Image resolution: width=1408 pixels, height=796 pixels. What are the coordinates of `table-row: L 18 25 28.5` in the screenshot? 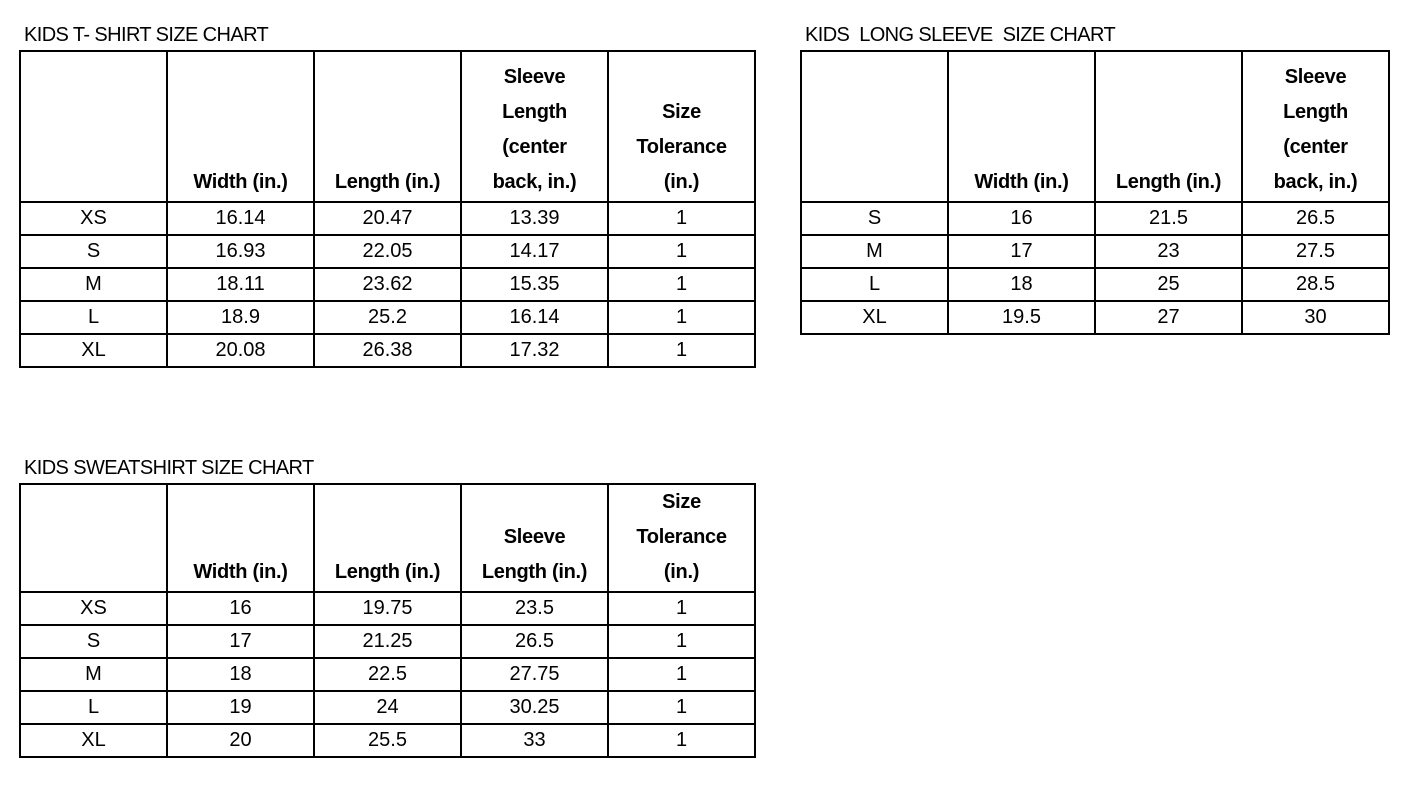 It's located at (1095, 284).